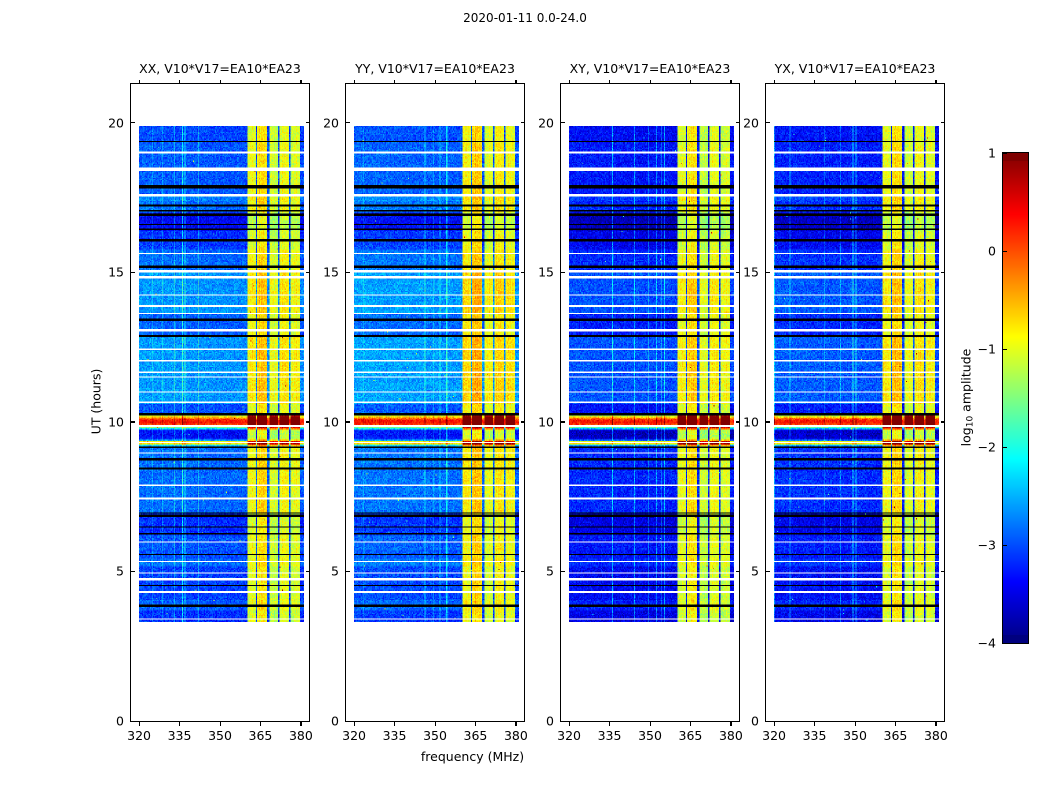 This screenshot has width=1050, height=800. I want to click on x-tick-label-yy-3: 365, so click(475, 735).